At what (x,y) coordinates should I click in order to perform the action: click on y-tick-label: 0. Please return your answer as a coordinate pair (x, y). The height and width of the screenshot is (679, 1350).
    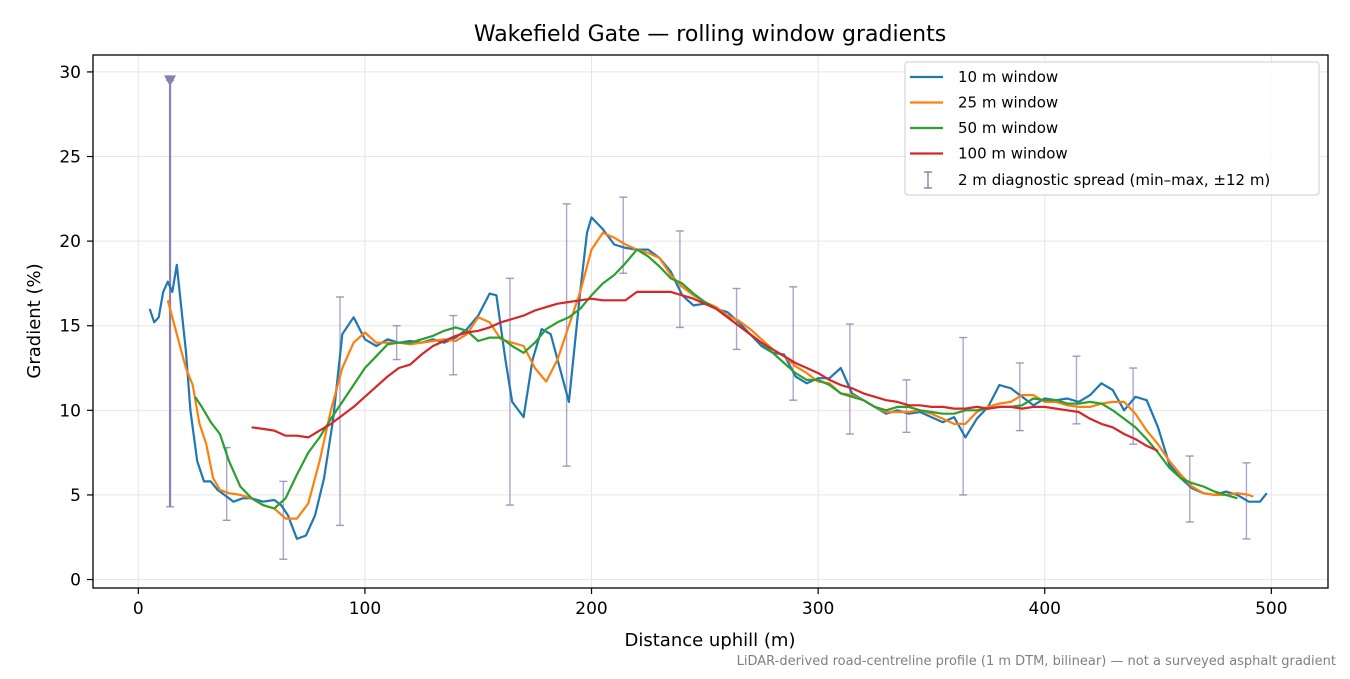
    Looking at the image, I should click on (75, 581).